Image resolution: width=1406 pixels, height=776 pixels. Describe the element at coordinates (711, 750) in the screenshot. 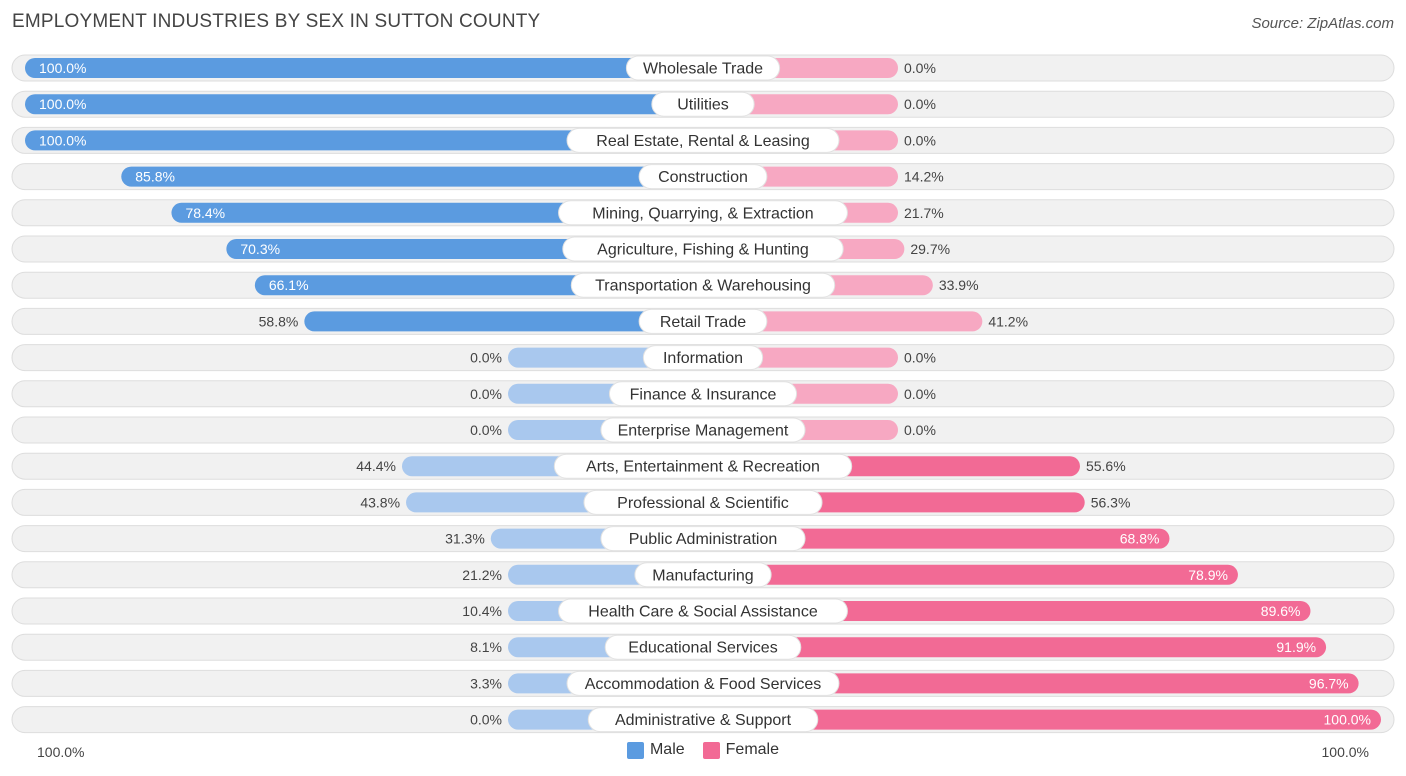

I see `legend-swatch-female` at that location.